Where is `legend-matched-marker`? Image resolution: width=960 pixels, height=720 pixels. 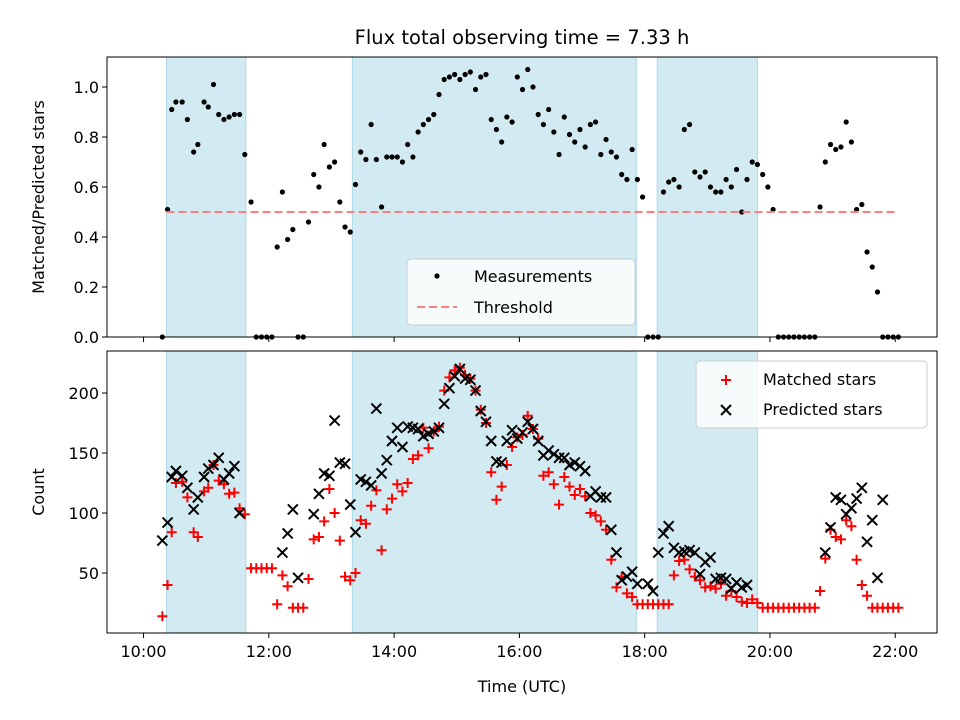 legend-matched-marker is located at coordinates (726, 380).